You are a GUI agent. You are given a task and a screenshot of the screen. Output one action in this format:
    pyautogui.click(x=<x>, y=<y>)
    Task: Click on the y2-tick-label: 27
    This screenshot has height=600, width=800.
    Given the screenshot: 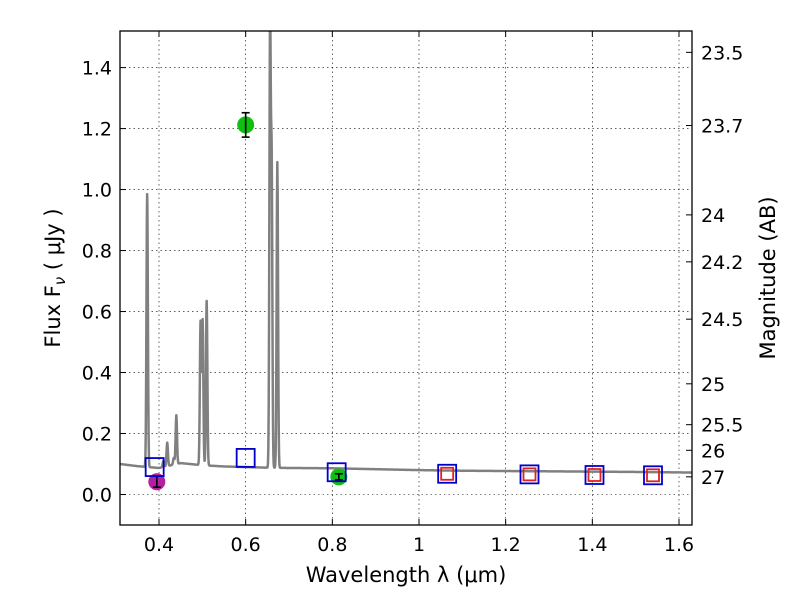 What is the action you would take?
    pyautogui.click(x=713, y=478)
    